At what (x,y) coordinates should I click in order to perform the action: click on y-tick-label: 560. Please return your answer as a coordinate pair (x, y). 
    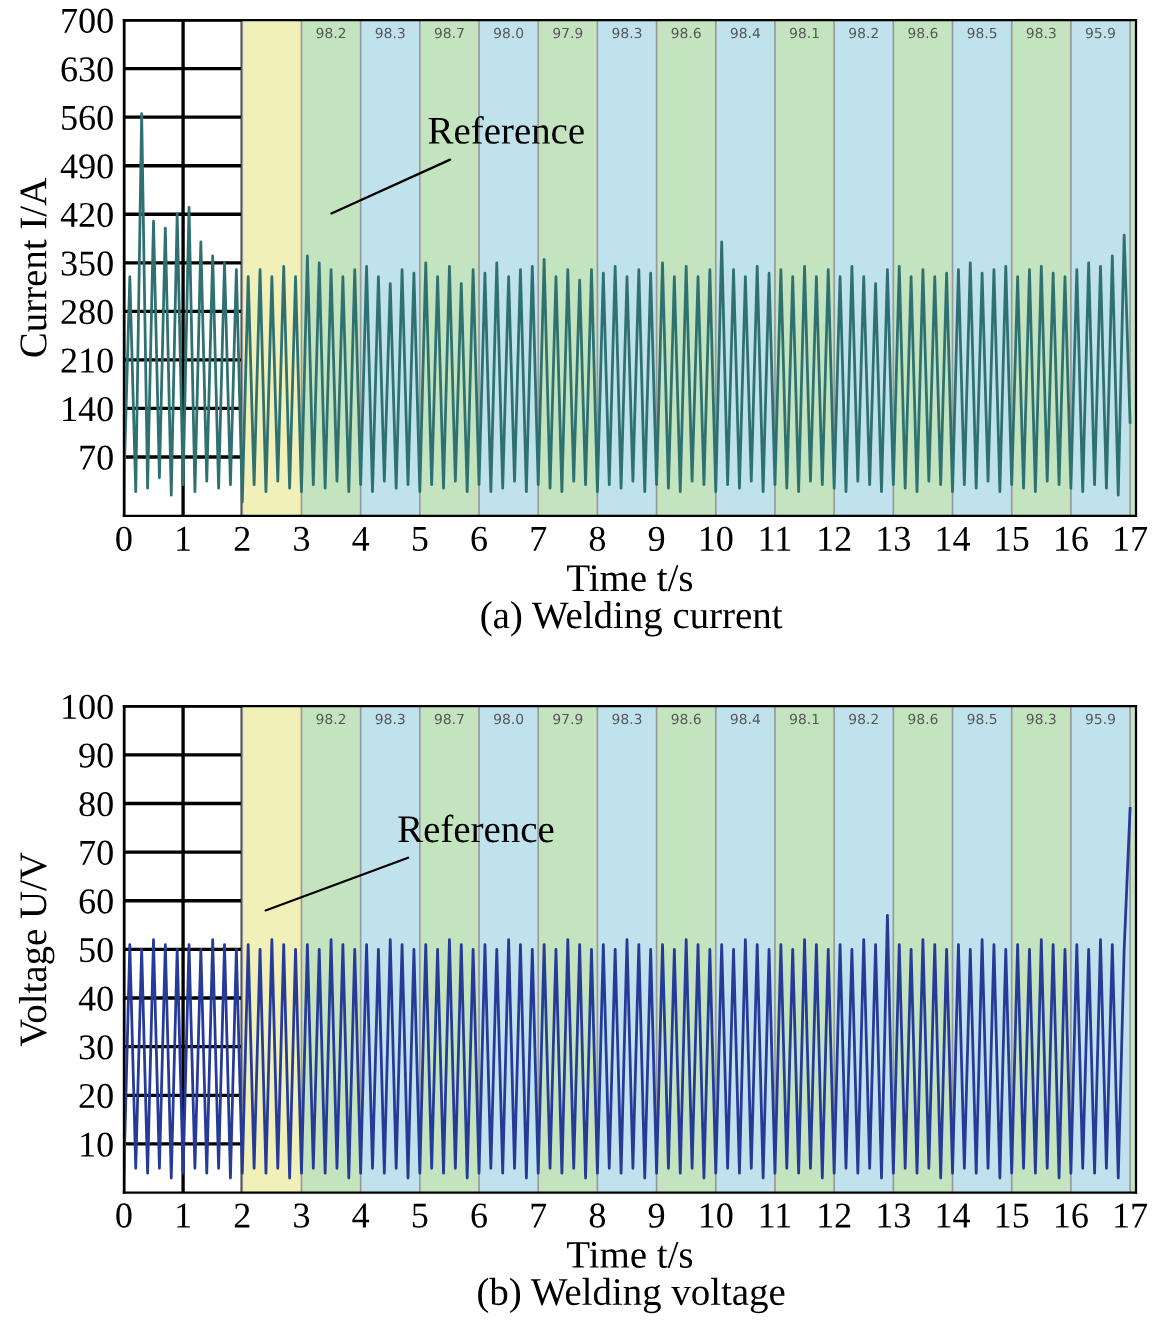
    Looking at the image, I should click on (87, 118).